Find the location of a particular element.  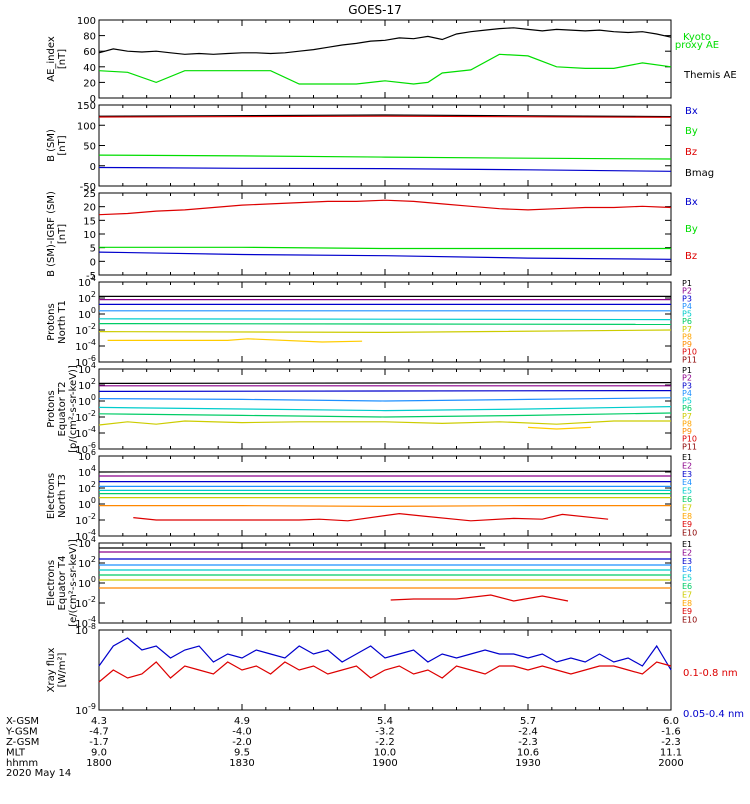

legend-label: E6 is located at coordinates (687, 586).